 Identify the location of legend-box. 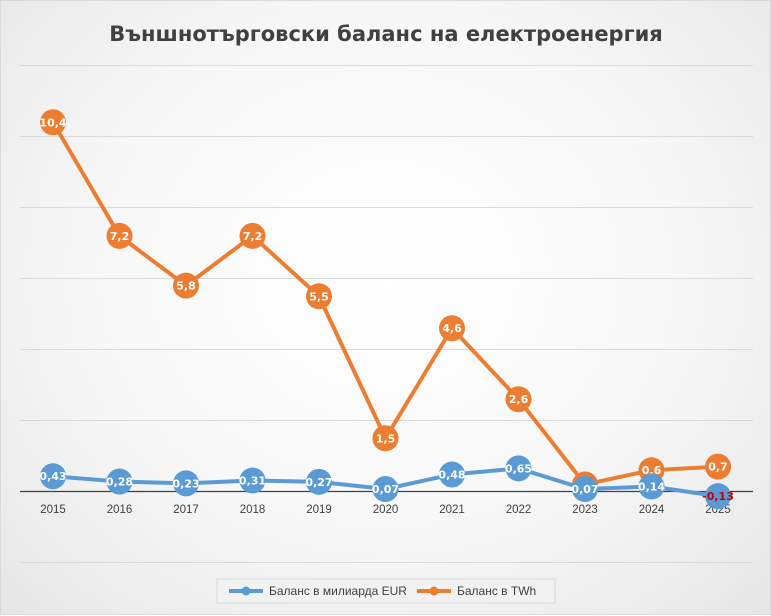
(386, 591).